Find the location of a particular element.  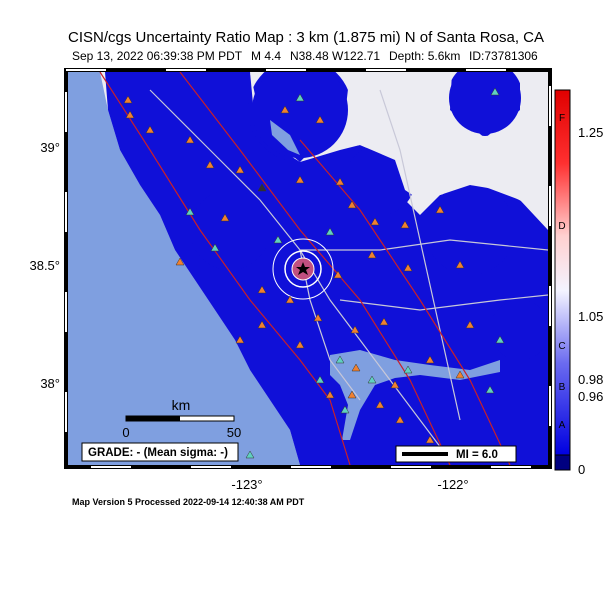

grade-letter: D is located at coordinates (561, 226).